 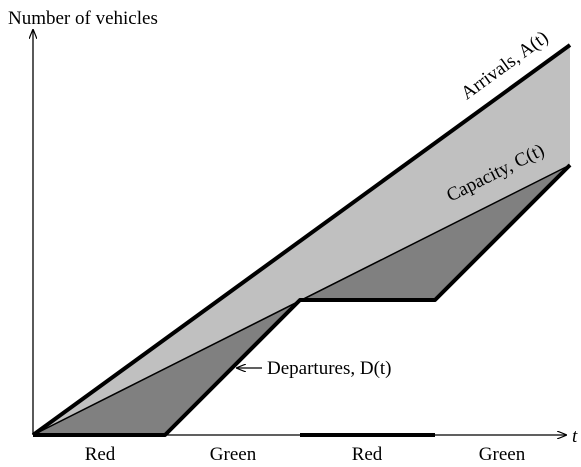 What do you see at coordinates (575, 436) in the screenshot?
I see `x-axis-label: t` at bounding box center [575, 436].